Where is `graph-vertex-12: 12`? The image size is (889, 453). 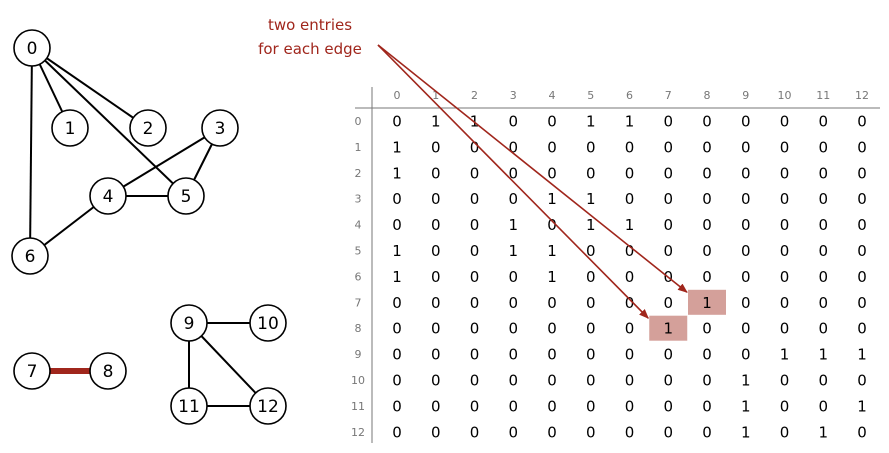
graph-vertex-12: 12 is located at coordinates (268, 406).